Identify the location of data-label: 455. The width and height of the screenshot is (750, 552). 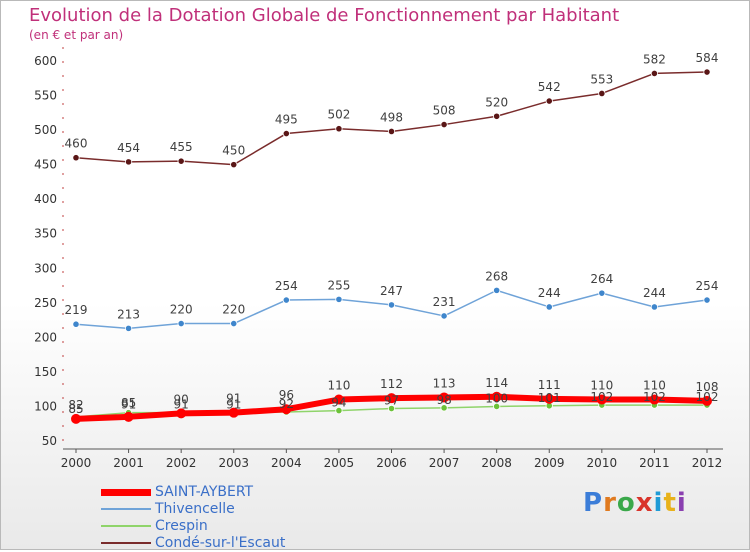
(181, 147).